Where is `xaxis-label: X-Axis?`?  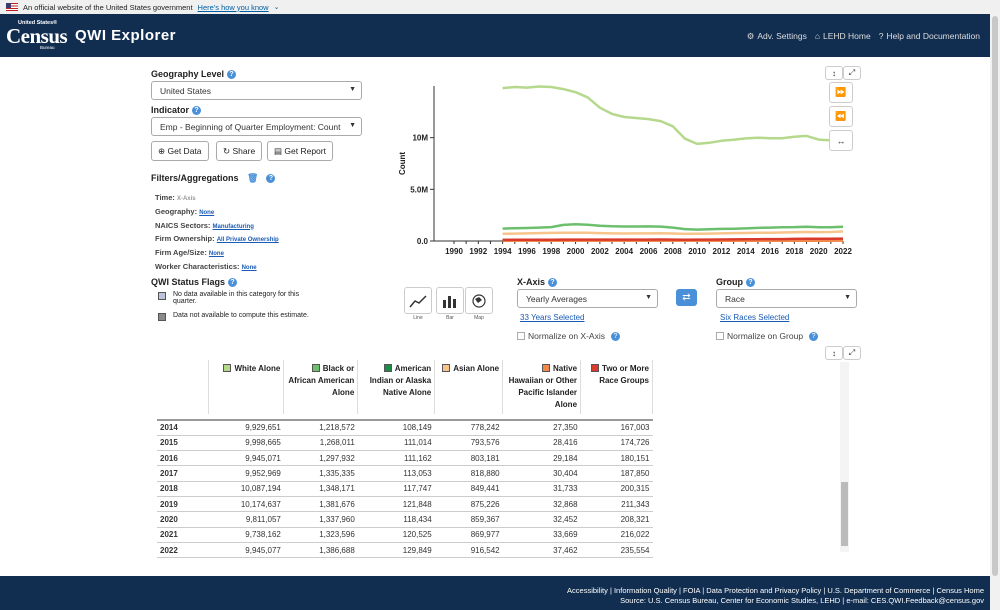
xaxis-label: X-Axis? is located at coordinates (537, 282).